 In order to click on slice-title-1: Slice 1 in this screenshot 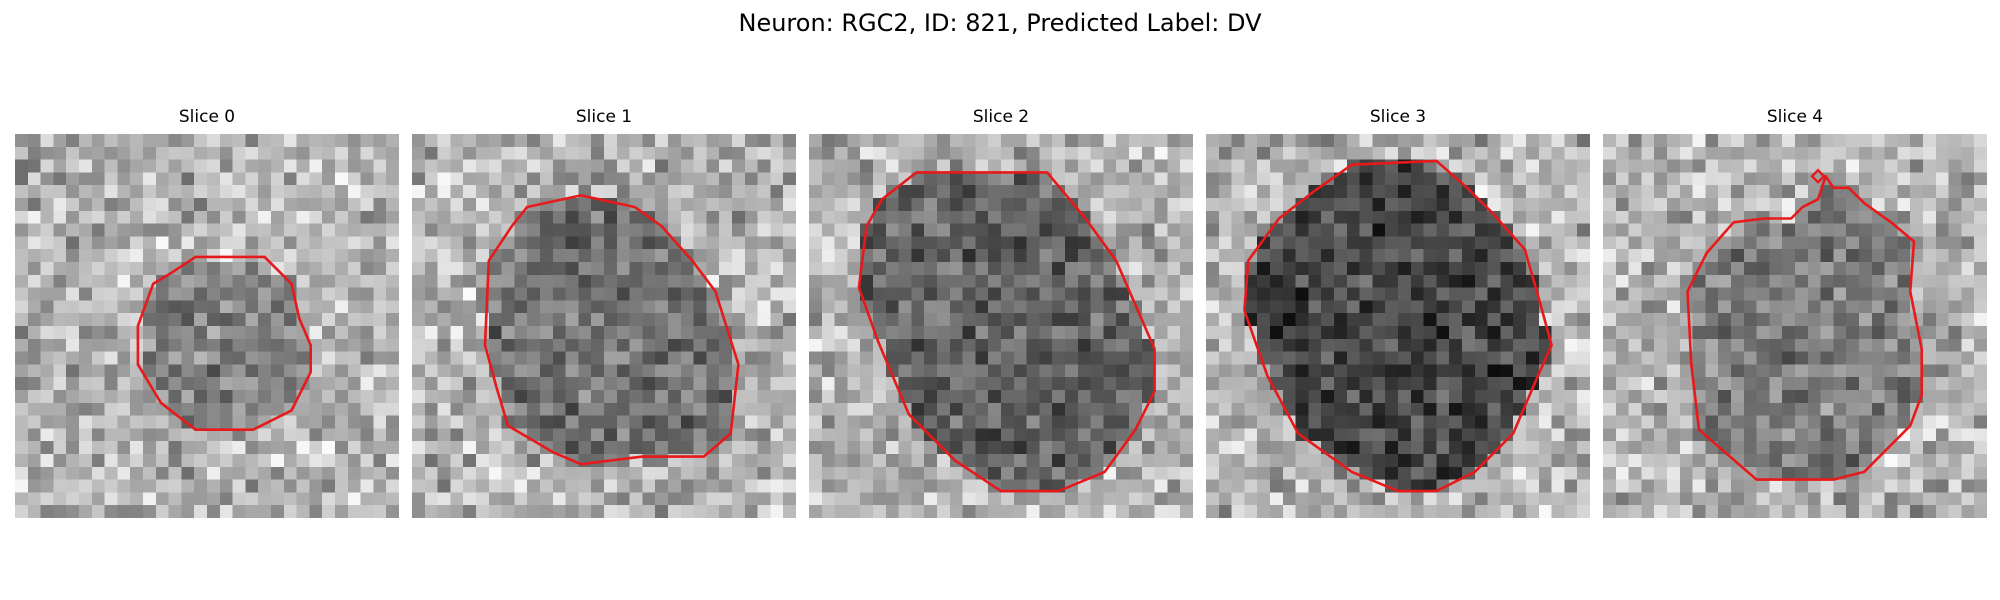, I will do `click(604, 117)`.